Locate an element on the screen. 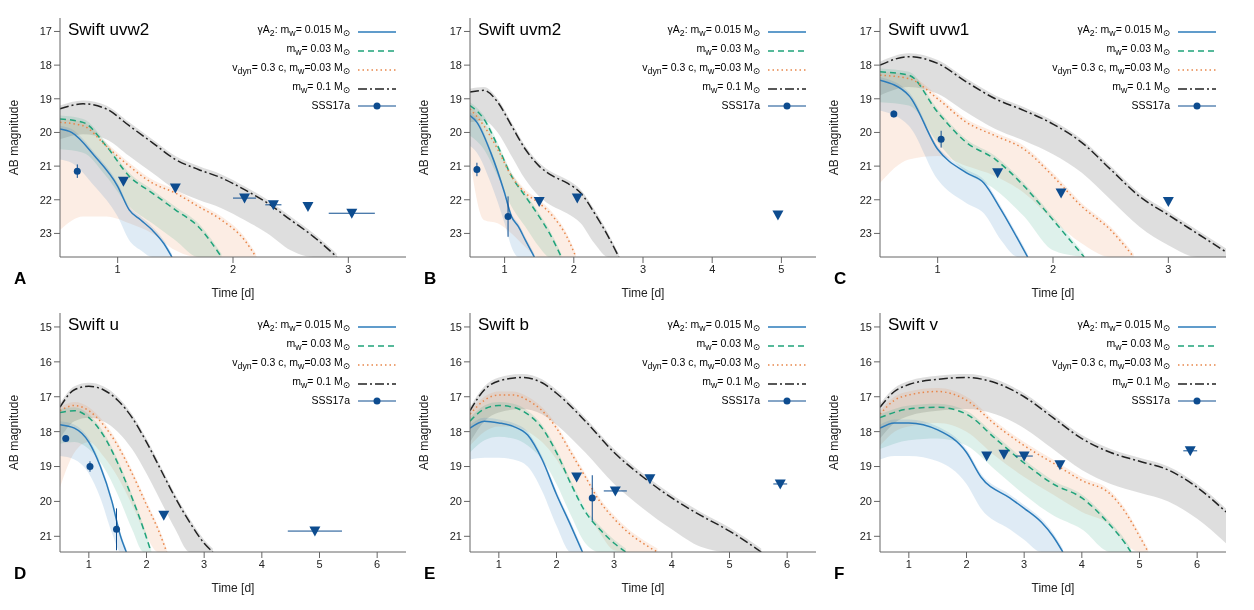 The image size is (1254, 610). chart-title: Swift u is located at coordinates (94, 325).